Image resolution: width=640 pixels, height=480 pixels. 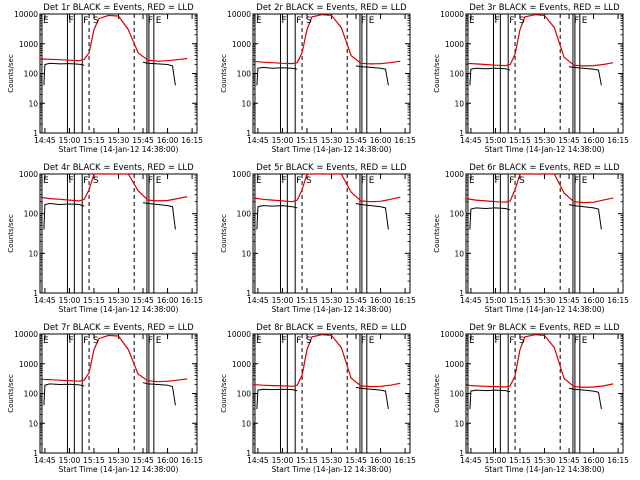 I want to click on plot-frame, so click(x=331, y=233).